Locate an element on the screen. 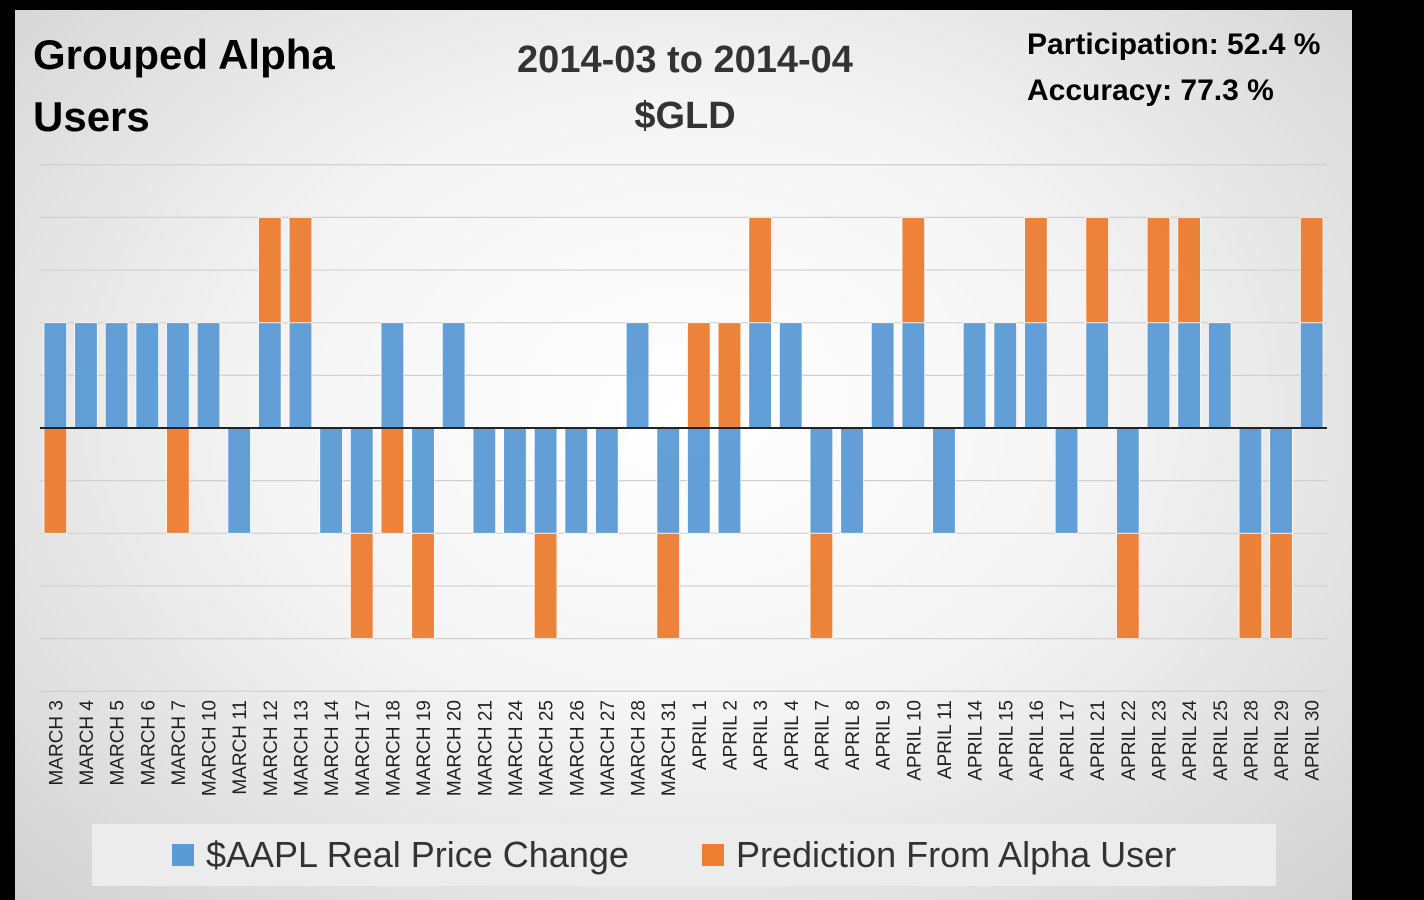 This screenshot has width=1424, height=900. x-tick-label: APRIL 22 is located at coordinates (1129, 740).